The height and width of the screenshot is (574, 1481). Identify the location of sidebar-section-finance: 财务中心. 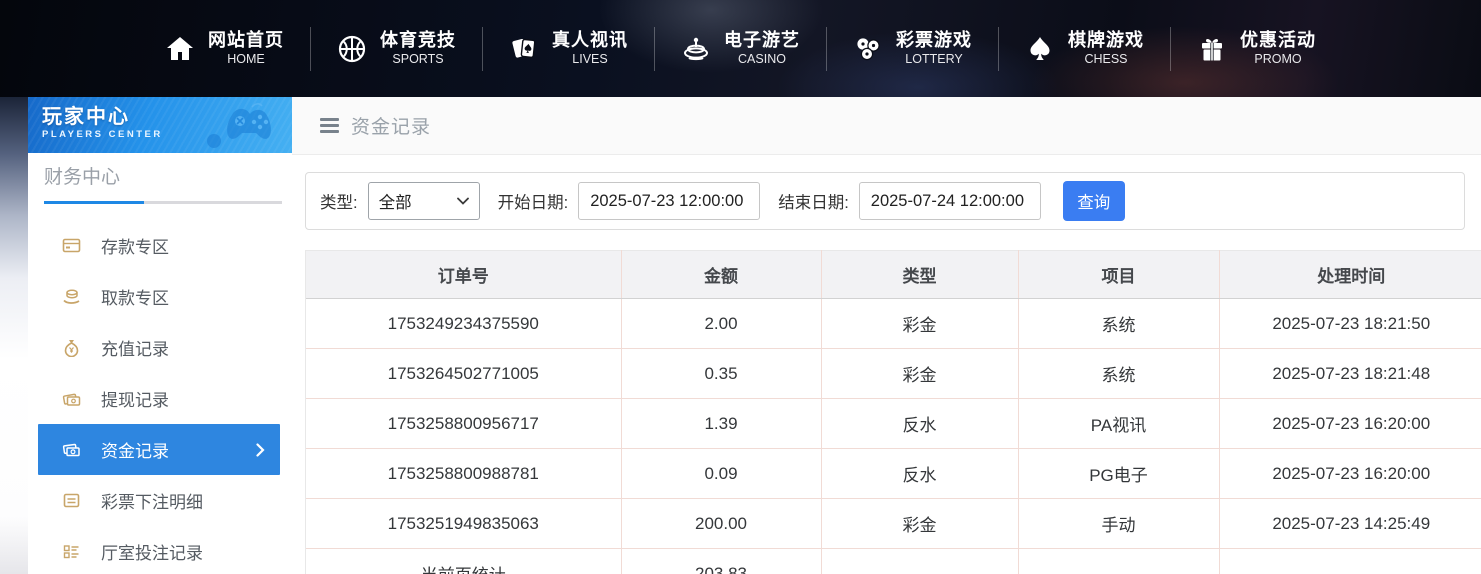
(160, 178).